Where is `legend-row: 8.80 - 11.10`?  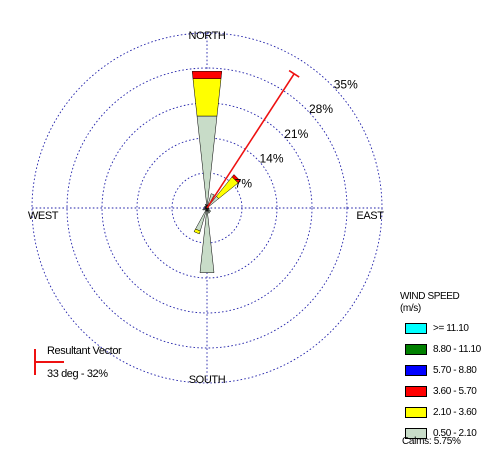 legend-row: 8.80 - 11.10 is located at coordinates (445, 349).